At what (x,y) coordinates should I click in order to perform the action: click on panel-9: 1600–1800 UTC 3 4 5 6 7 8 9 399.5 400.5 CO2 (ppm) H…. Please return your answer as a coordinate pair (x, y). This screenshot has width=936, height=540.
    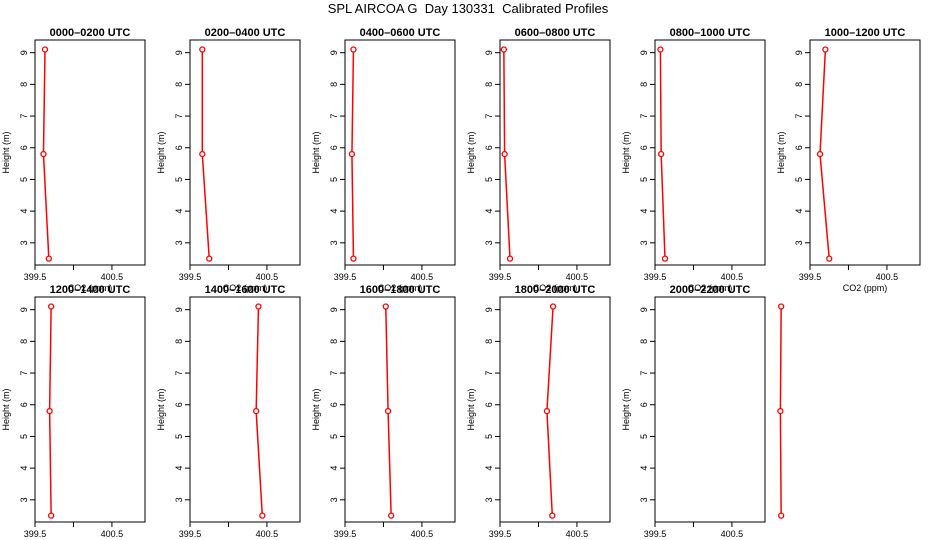
    Looking at the image, I should click on (383, 411).